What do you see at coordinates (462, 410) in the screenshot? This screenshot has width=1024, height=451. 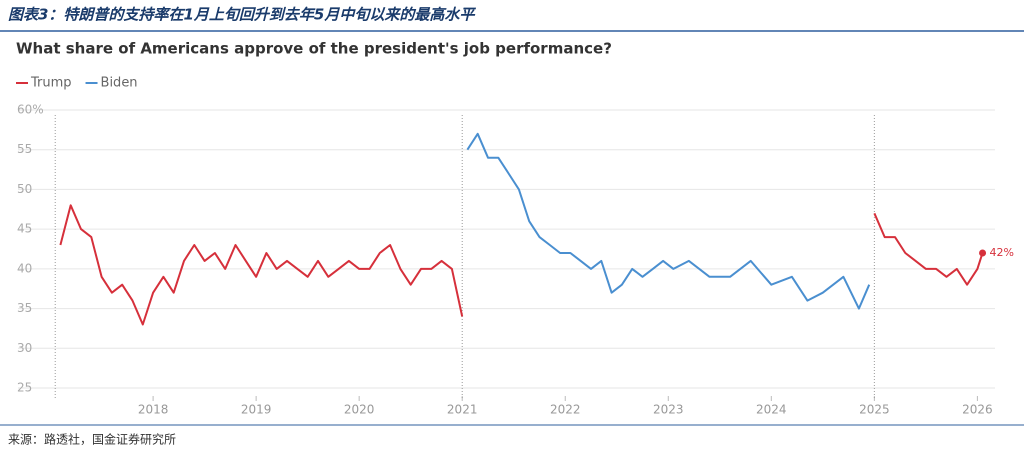 I see `x-tick-label: 2021` at bounding box center [462, 410].